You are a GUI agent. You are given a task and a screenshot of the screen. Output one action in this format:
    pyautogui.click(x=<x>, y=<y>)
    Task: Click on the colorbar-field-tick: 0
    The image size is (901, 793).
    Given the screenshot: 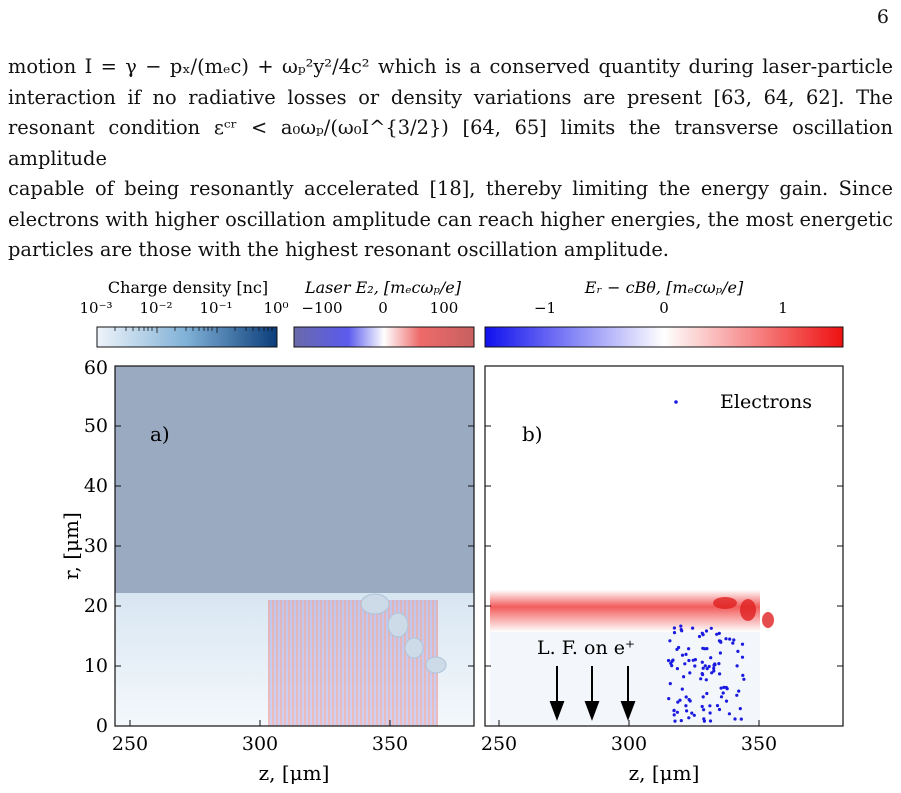 What is the action you would take?
    pyautogui.click(x=664, y=308)
    